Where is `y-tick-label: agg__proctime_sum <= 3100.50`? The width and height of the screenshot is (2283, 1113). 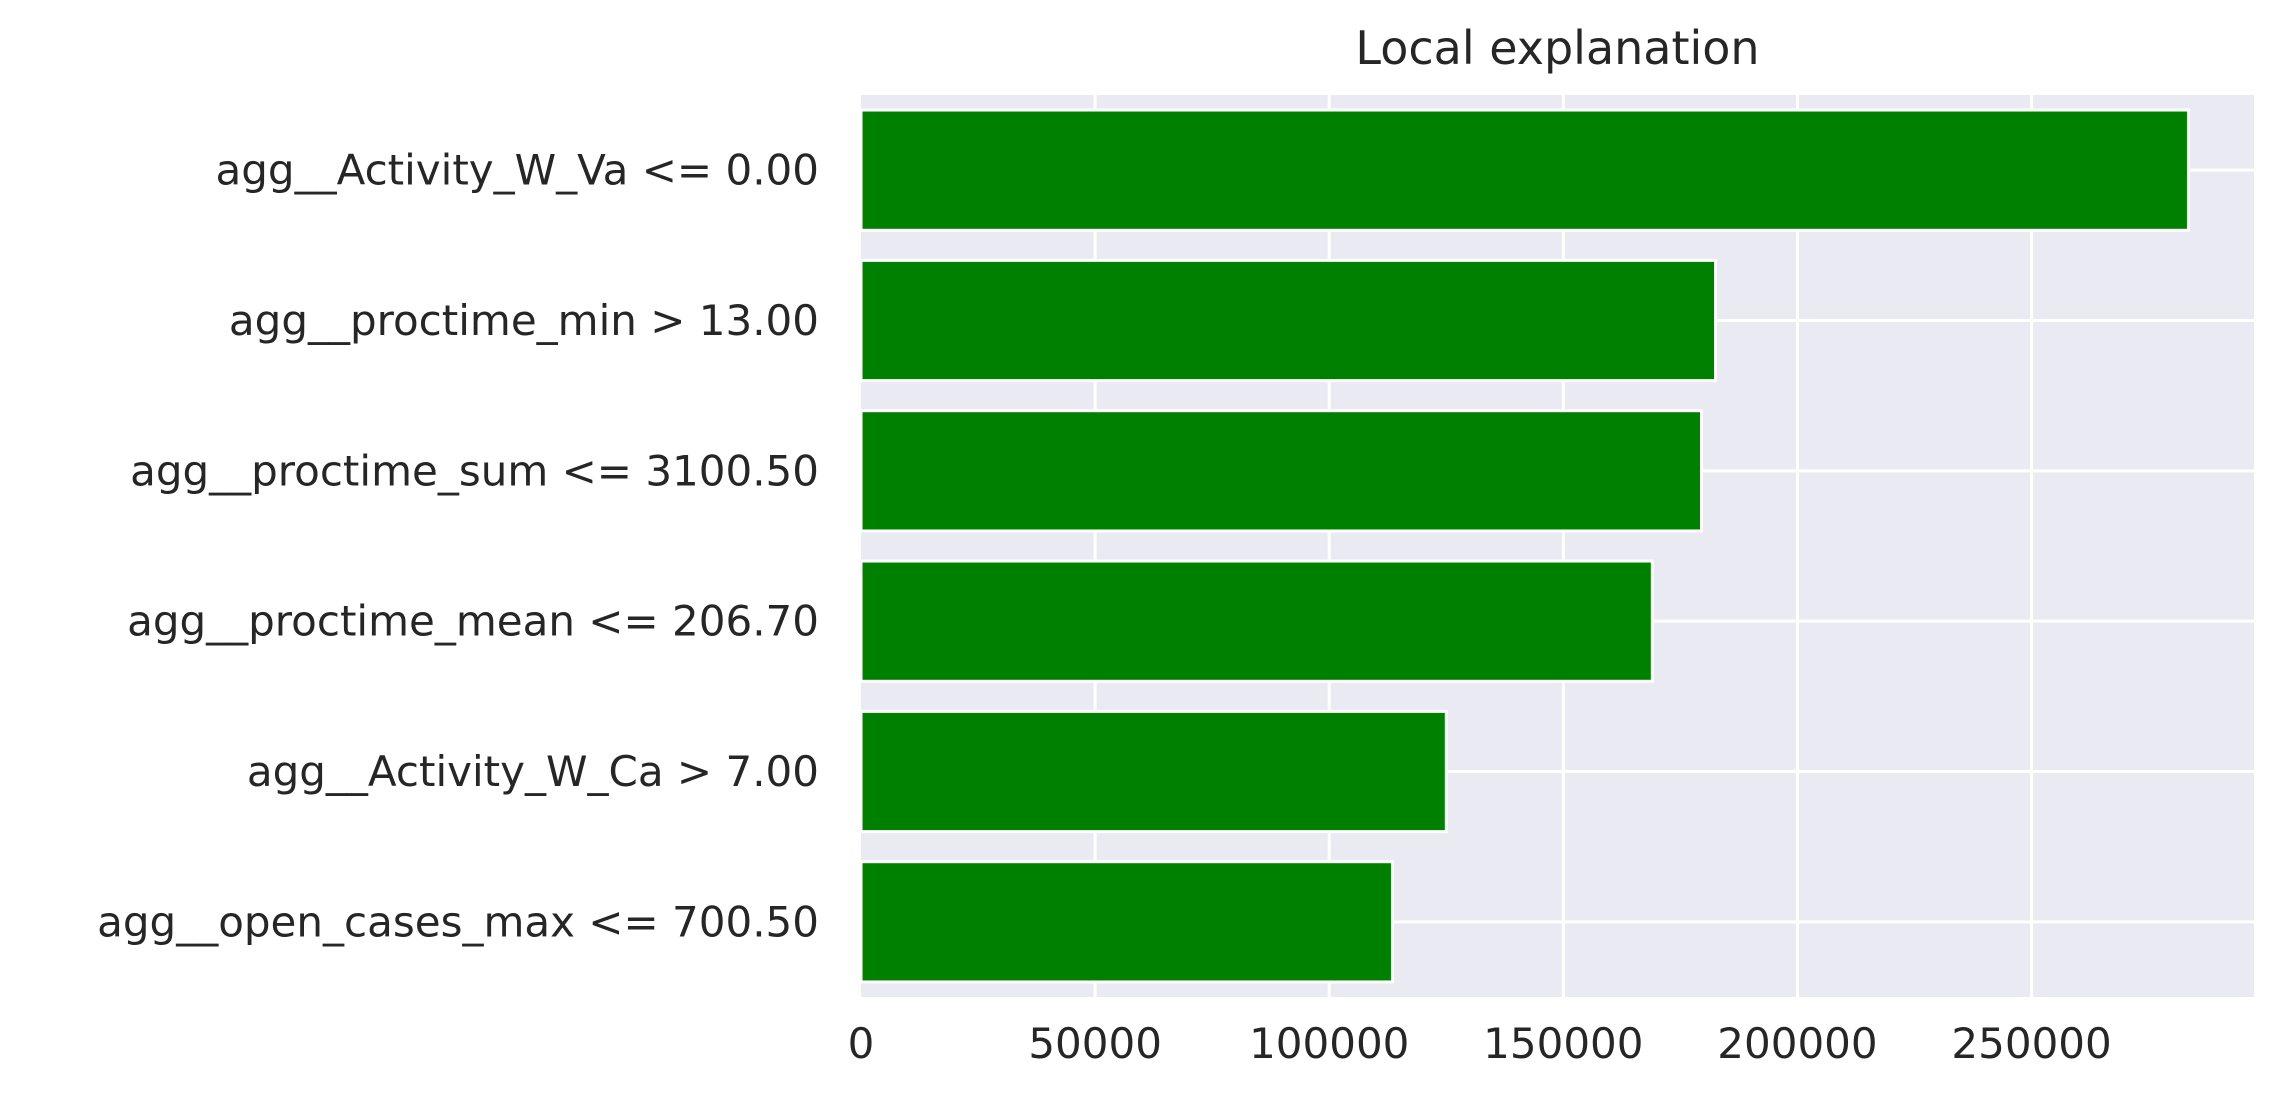
y-tick-label: agg__proctime_sum <= 3100.50 is located at coordinates (474, 470).